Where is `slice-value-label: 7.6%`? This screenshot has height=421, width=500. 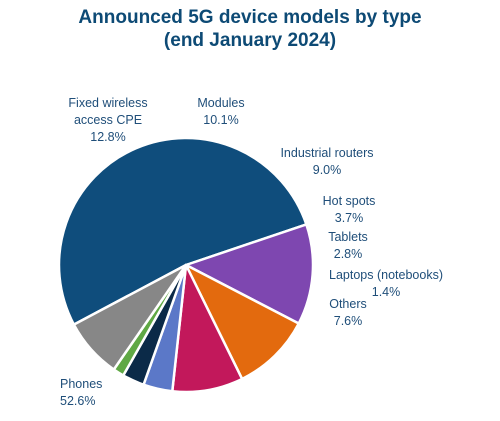 slice-value-label: 7.6% is located at coordinates (348, 321).